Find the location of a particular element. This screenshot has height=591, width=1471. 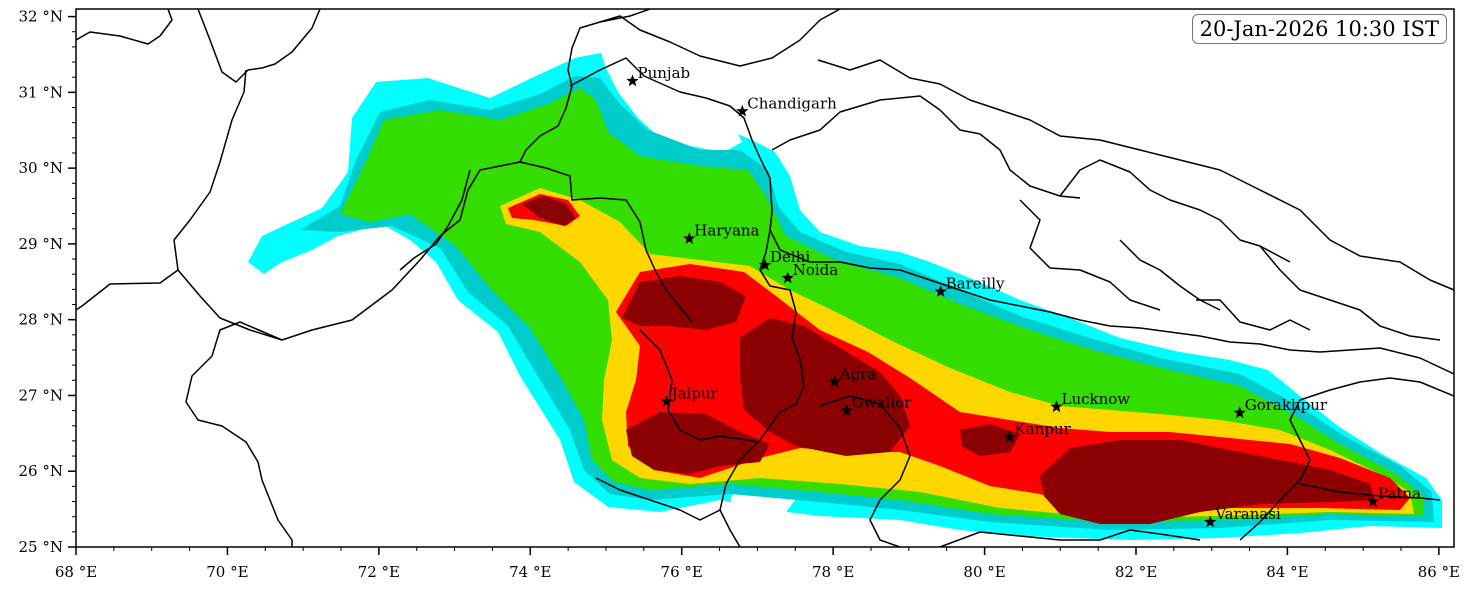

city-label: Haryana is located at coordinates (726, 231).